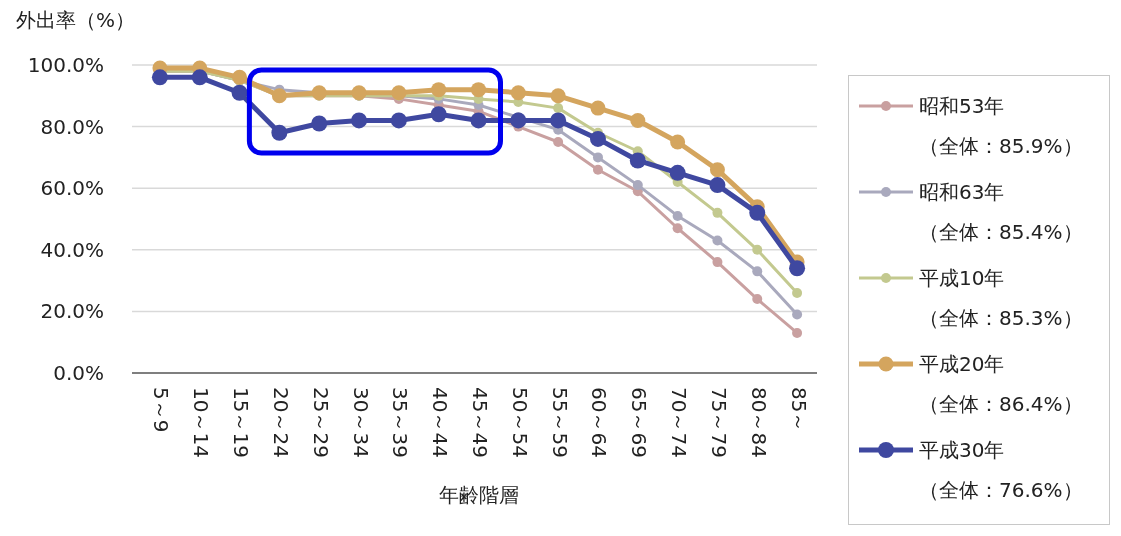  I want to click on x-tick-label: 65～69, so click(639, 422).